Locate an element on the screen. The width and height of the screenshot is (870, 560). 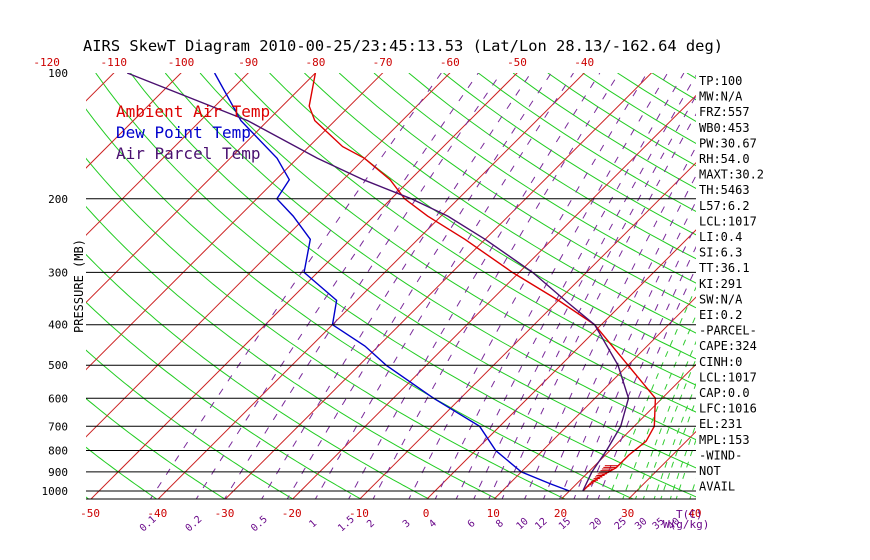
bottom-temp-tick-label: -20 is located at coordinates (292, 513).